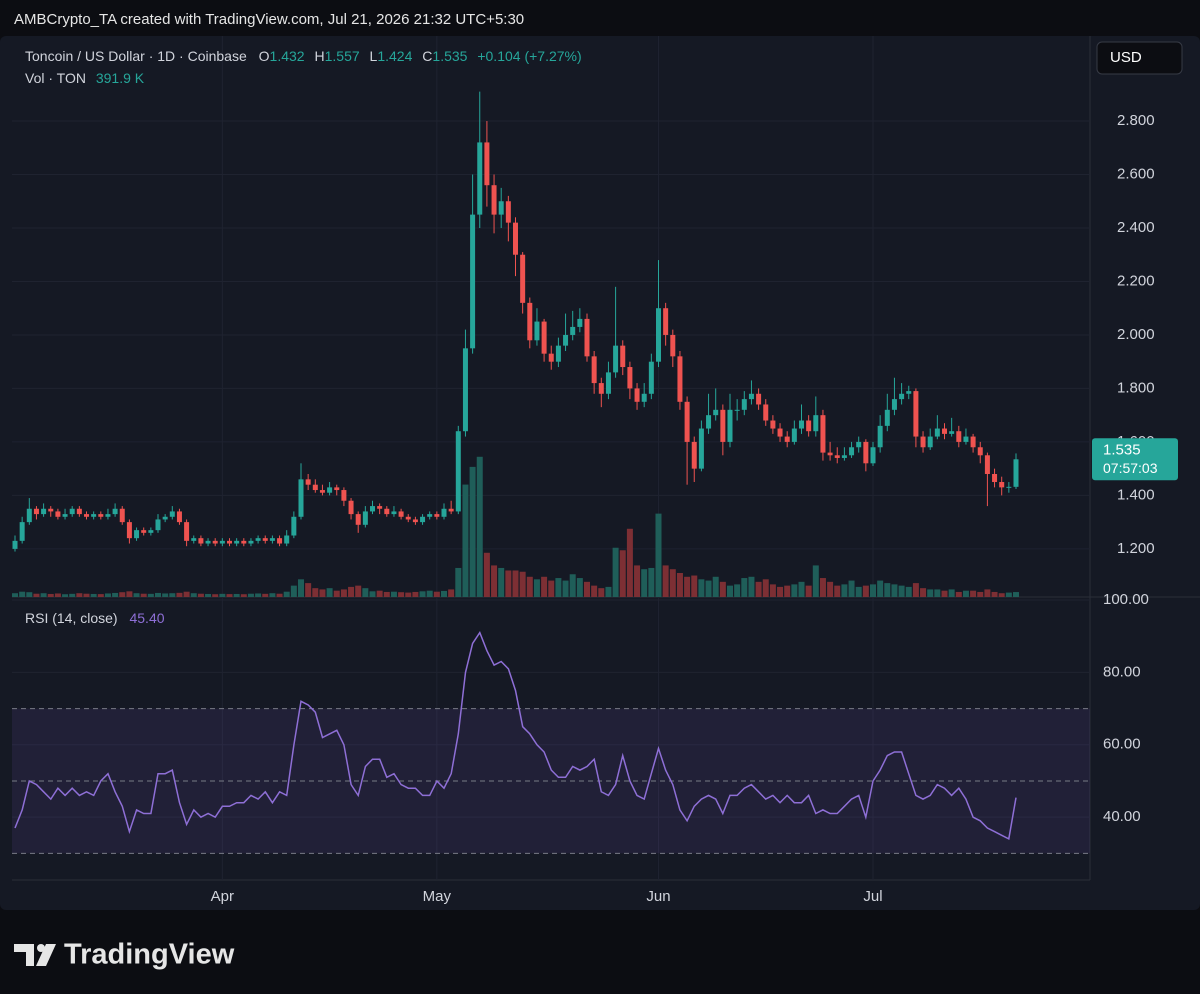  Describe the element at coordinates (264, 56) in the screenshot. I see `open-letter: O` at that location.